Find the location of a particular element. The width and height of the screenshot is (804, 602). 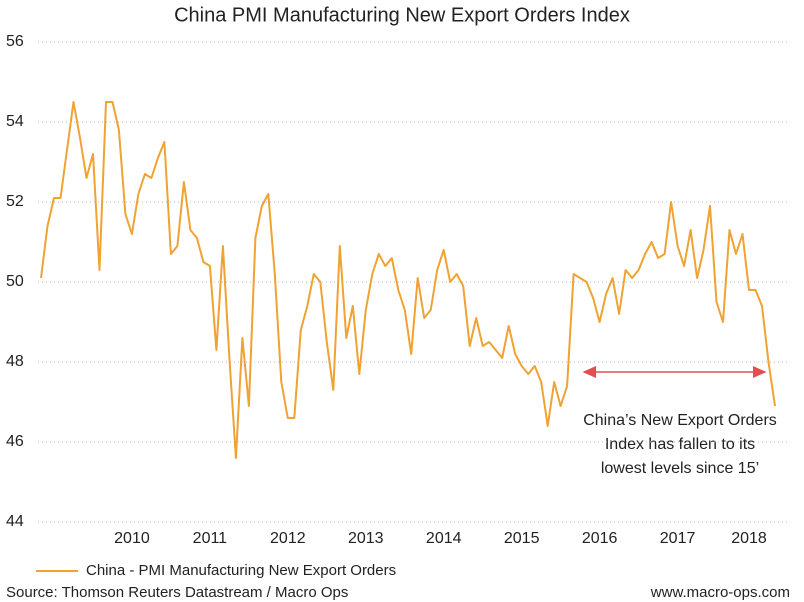

x-tick-label: 2017 is located at coordinates (678, 538).